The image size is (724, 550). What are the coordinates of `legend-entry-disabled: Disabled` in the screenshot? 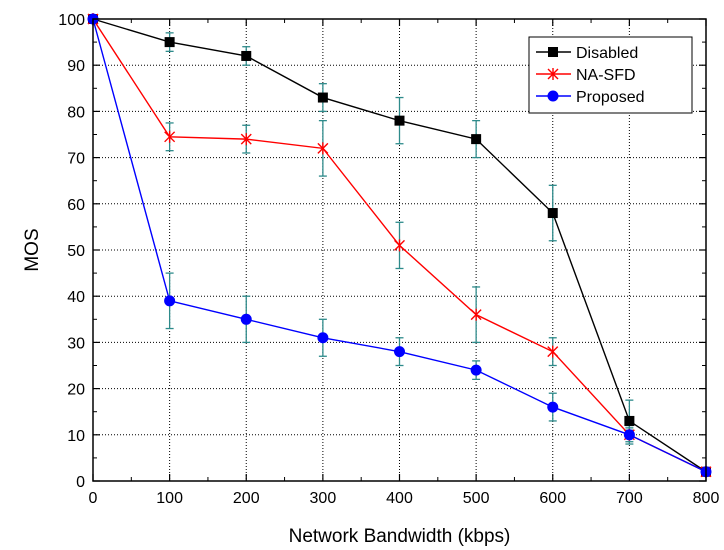 It's located at (587, 53).